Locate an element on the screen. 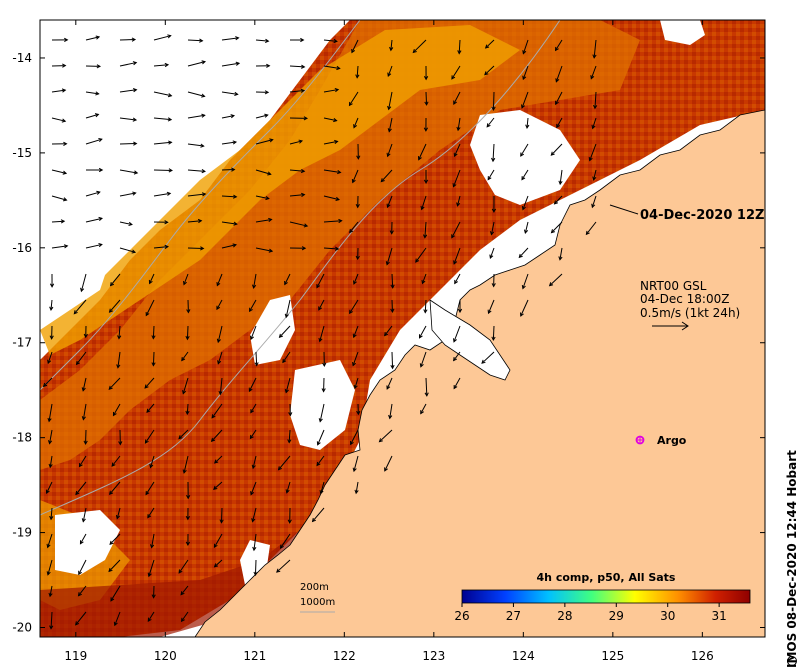  y-tick-label: -15 is located at coordinates (22, 153).